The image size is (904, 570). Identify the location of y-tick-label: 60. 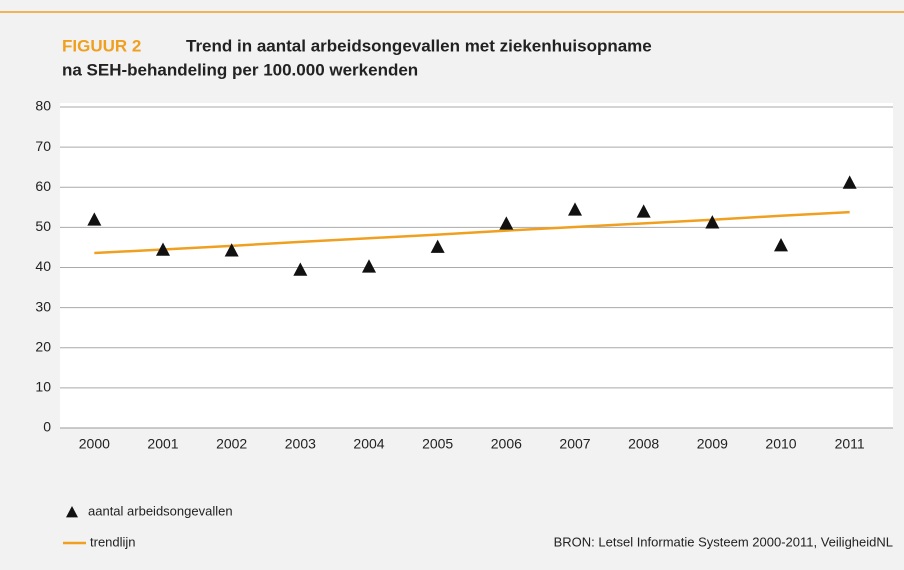
(43, 186).